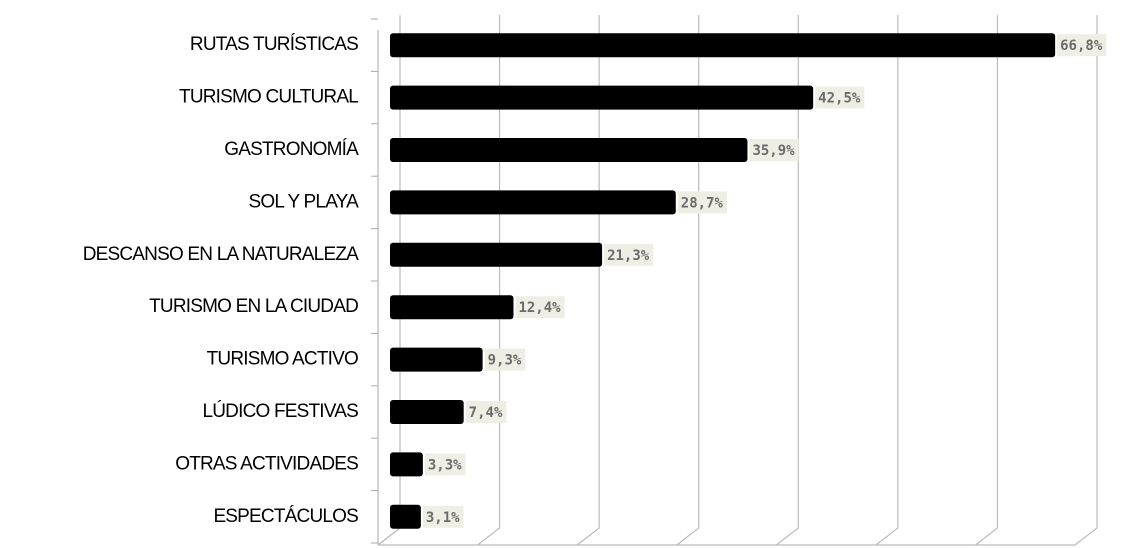  Describe the element at coordinates (282, 359) in the screenshot. I see `category-label: TURISMO ACTIVO` at that location.